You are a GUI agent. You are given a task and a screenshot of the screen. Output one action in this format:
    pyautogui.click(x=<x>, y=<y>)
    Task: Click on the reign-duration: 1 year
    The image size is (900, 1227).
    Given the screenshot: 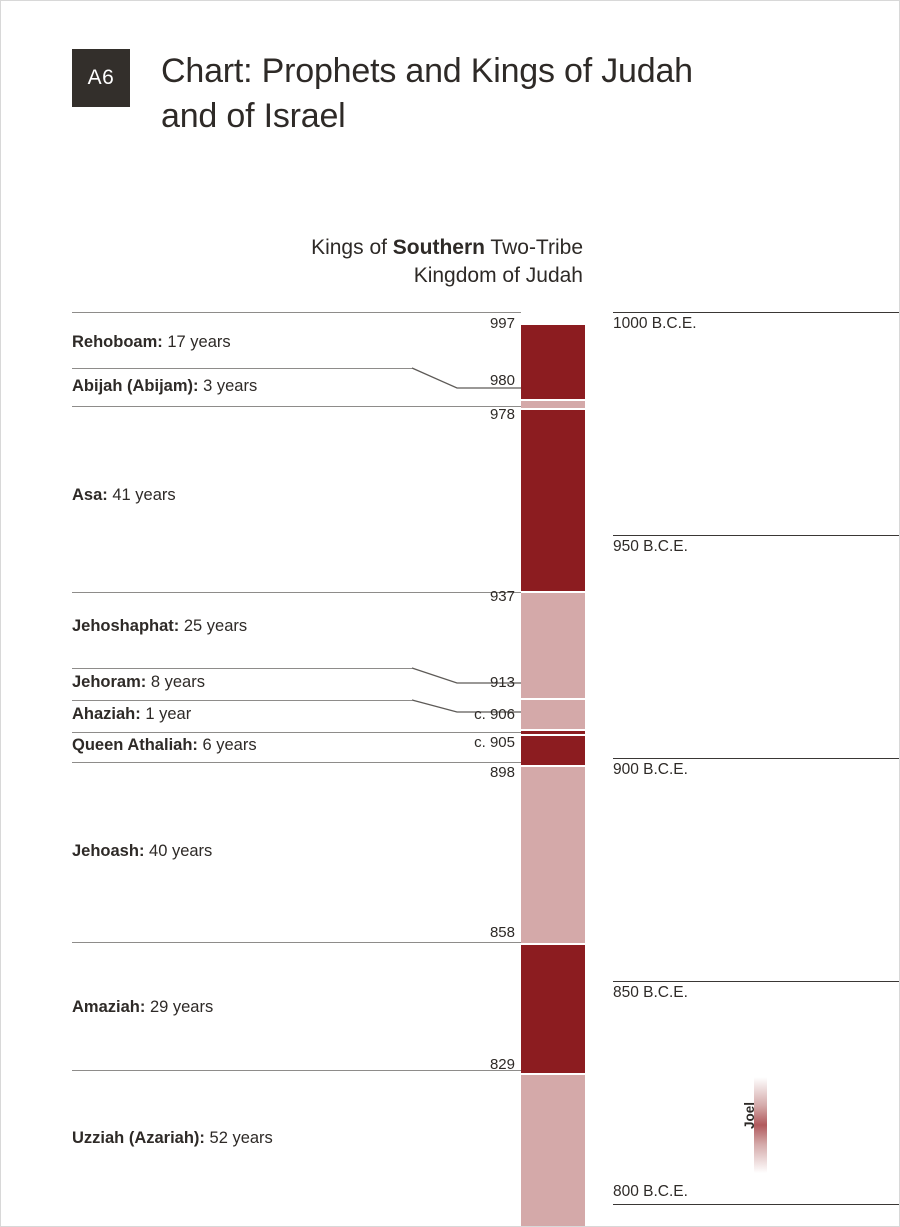 What is the action you would take?
    pyautogui.click(x=166, y=714)
    